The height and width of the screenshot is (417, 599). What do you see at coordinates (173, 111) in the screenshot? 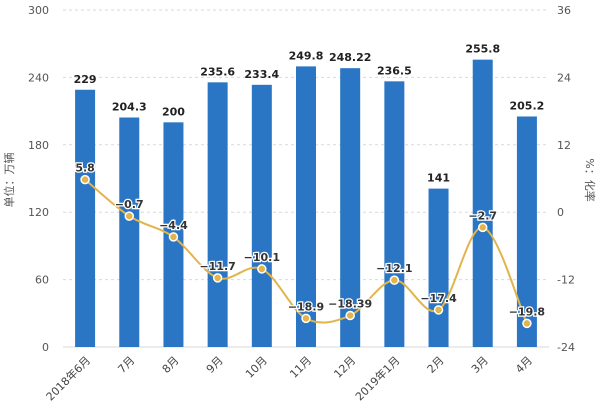
I see `bar-value-label: 200` at bounding box center [173, 111].